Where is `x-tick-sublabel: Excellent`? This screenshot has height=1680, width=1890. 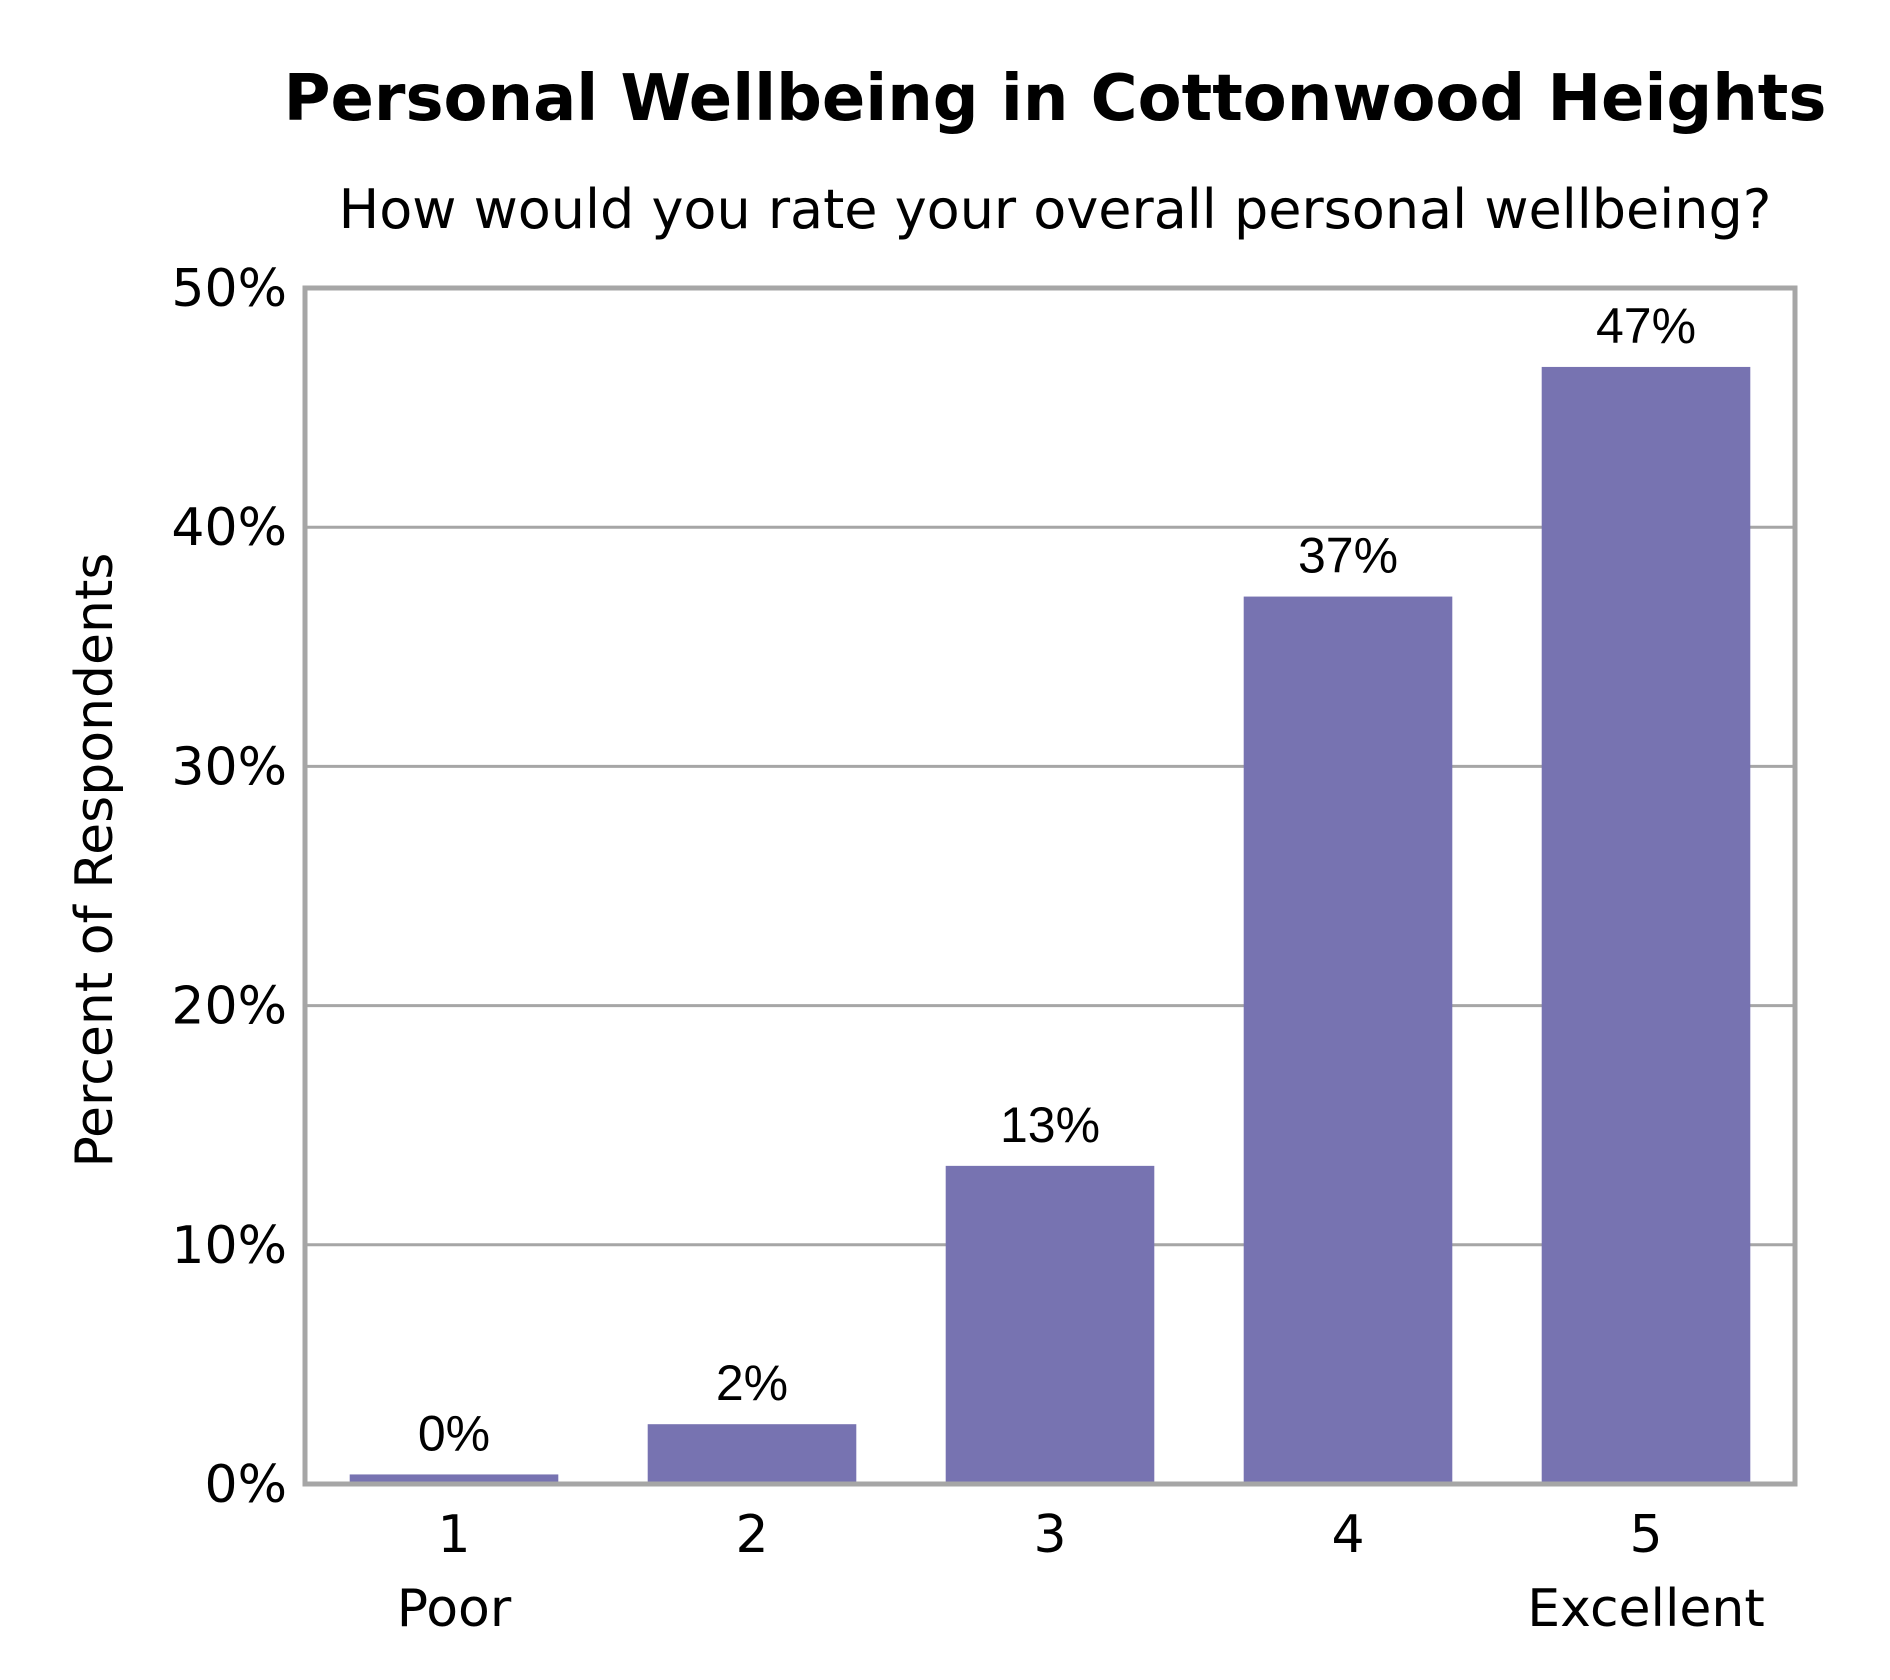 x-tick-sublabel: Excellent is located at coordinates (1646, 1609).